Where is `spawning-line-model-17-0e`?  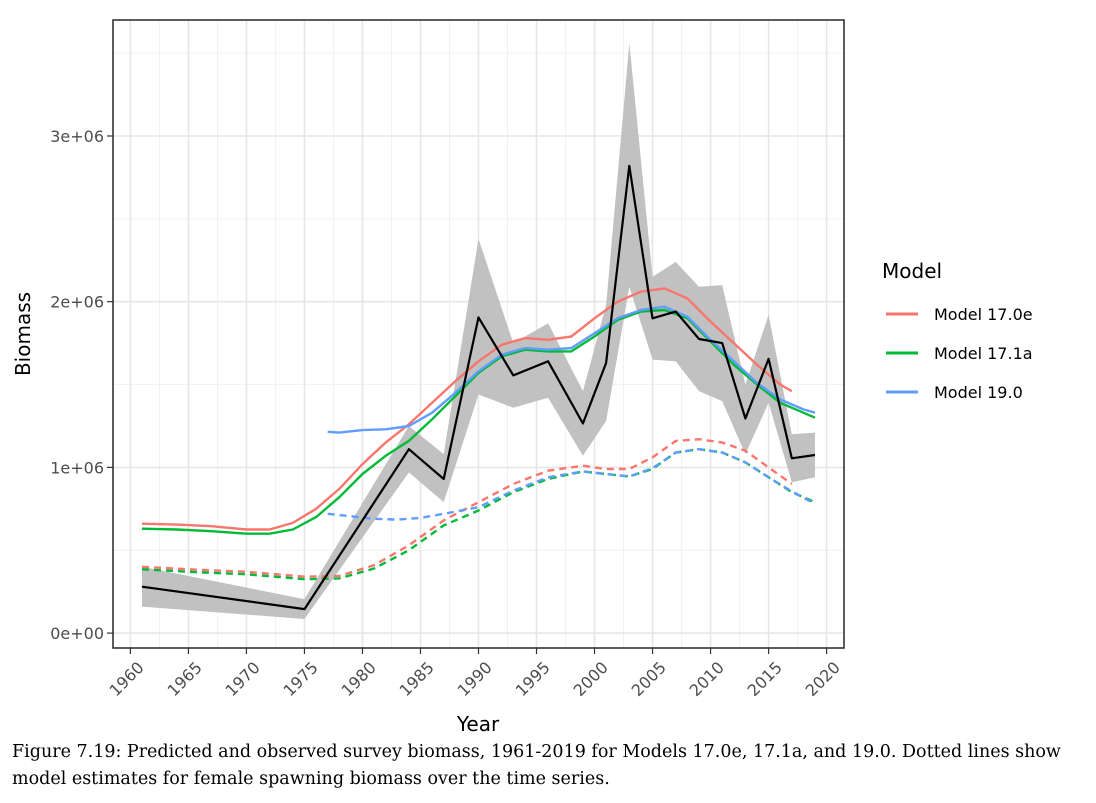
spawning-line-model-17-0e is located at coordinates (467, 508).